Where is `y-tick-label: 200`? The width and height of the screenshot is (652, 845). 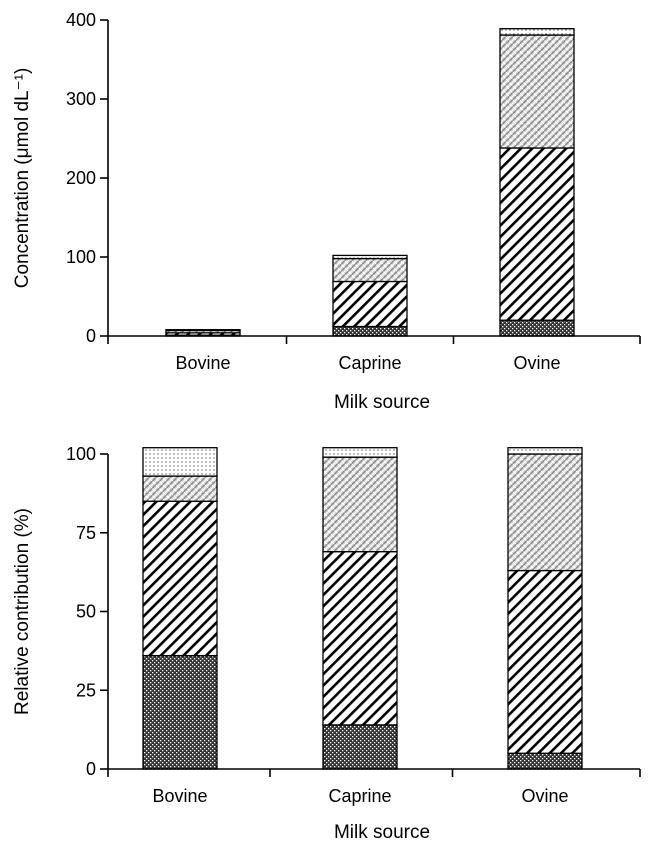
y-tick-label: 200 is located at coordinates (81, 178).